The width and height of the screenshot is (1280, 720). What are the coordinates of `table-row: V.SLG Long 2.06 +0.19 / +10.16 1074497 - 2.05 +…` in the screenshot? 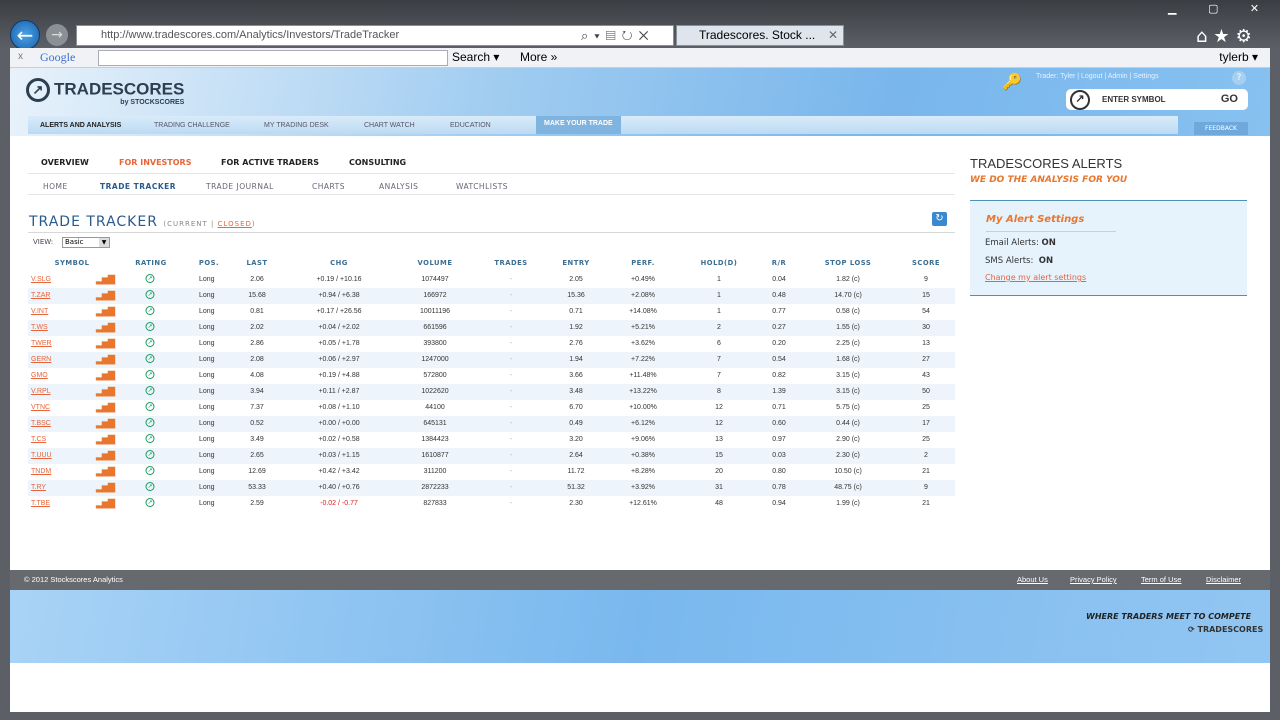 It's located at (491, 280).